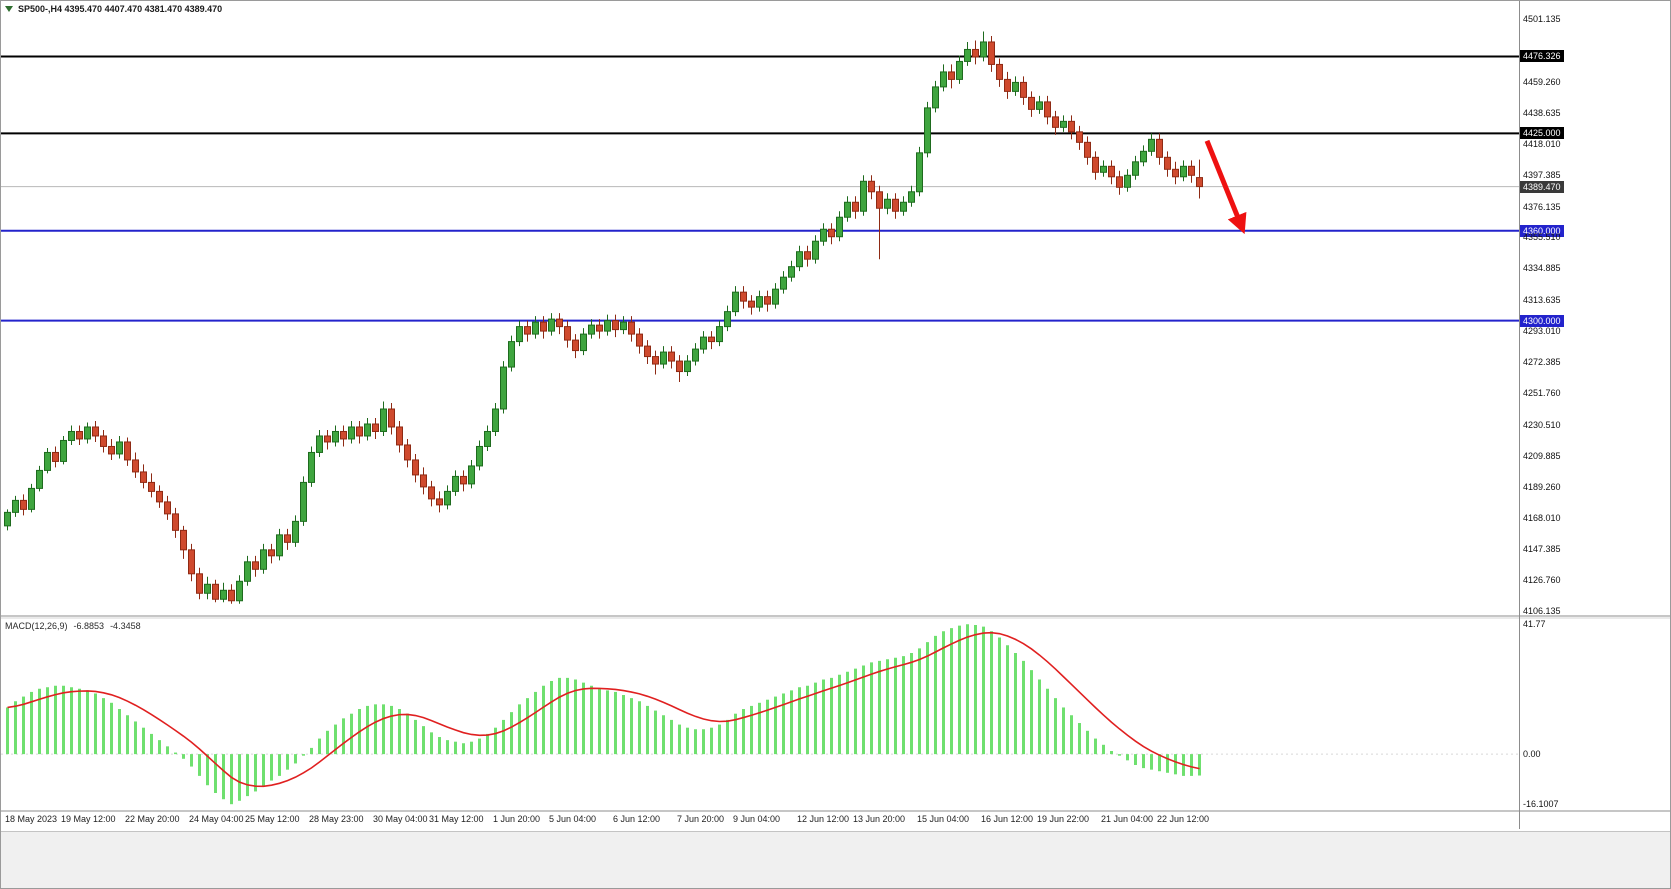 This screenshot has width=1671, height=889. I want to click on macd-histogram-series, so click(603, 714).